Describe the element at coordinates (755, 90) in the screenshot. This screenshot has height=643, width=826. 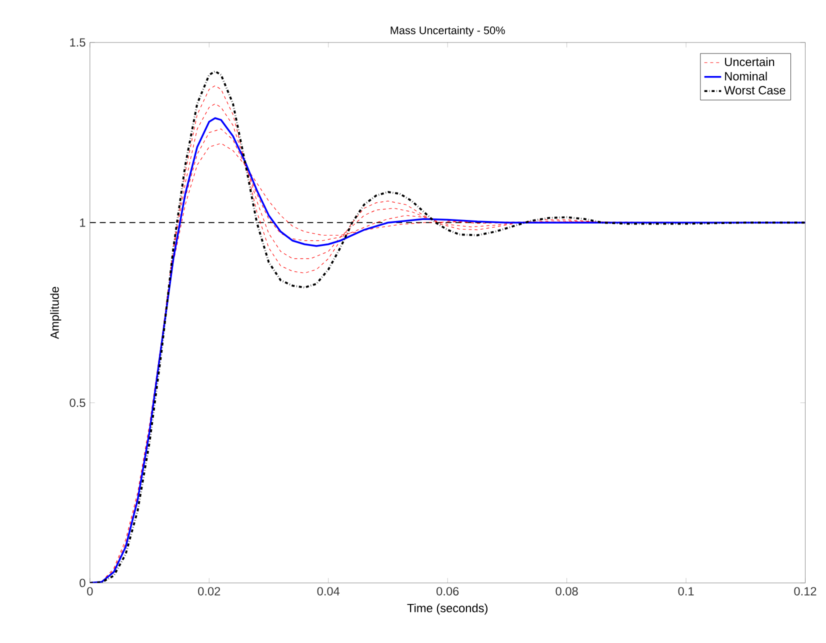
I see `legend-label: Worst Case` at that location.